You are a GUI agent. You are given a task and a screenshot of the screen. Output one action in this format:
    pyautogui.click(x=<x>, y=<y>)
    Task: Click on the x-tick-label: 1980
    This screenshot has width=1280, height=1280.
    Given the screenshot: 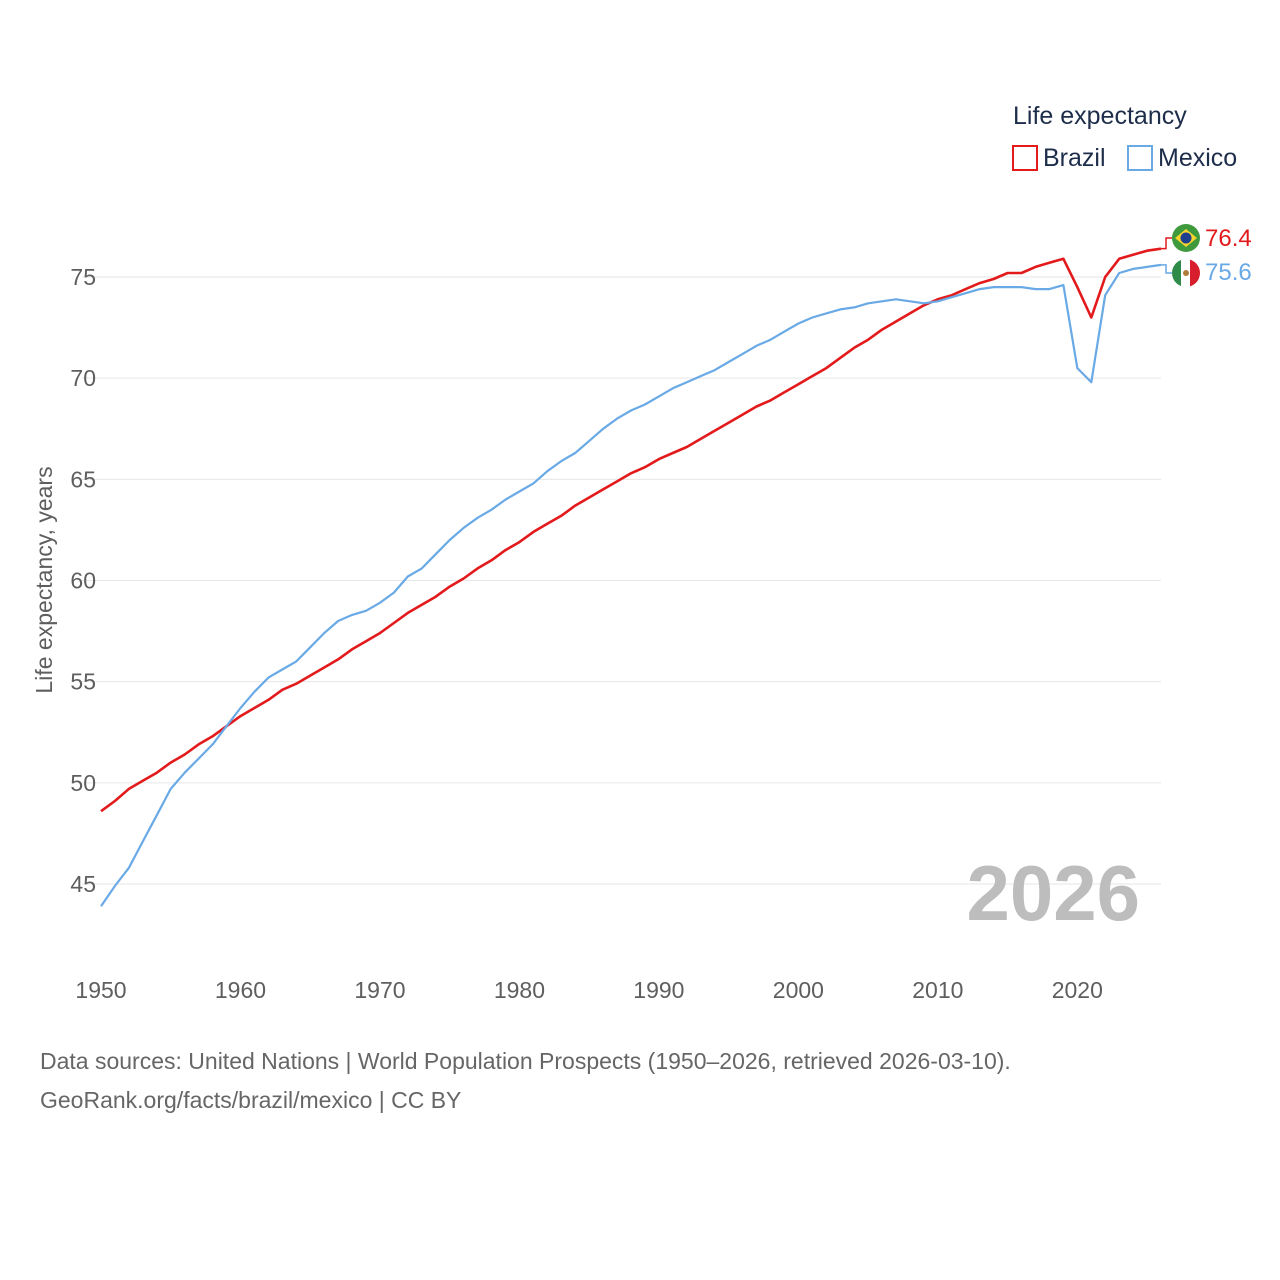 What is the action you would take?
    pyautogui.click(x=519, y=990)
    